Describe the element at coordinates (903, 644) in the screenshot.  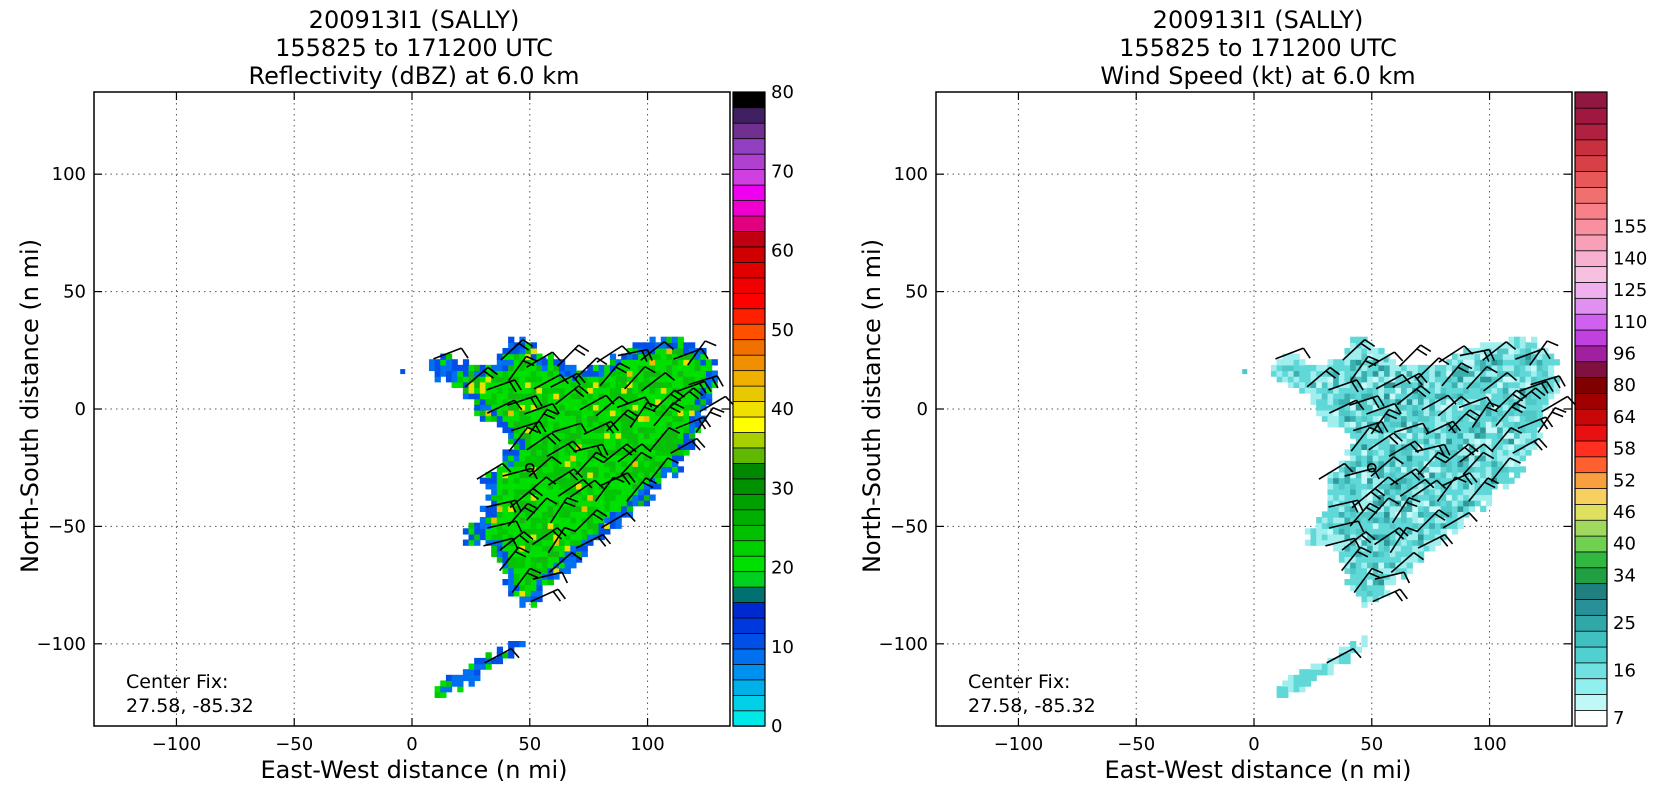
I see `y-tick-label: −100` at that location.